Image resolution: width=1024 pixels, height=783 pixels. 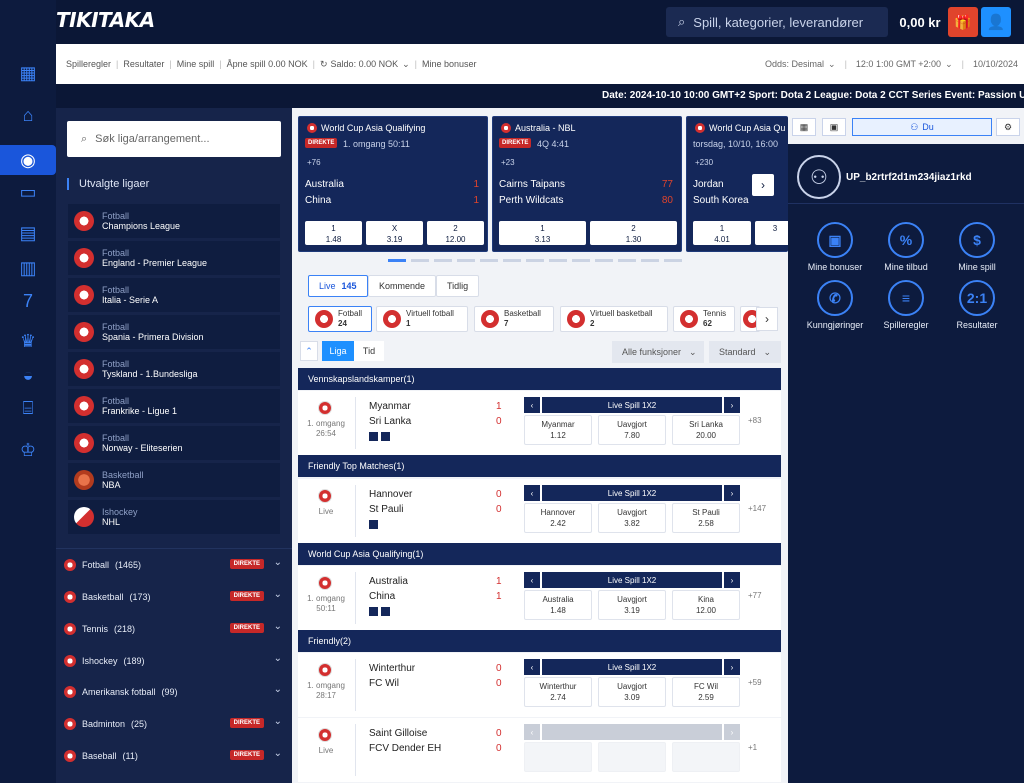 What do you see at coordinates (174, 661) in the screenshot?
I see `sport-row-ice-hockey: Ishockey (189) ⌄` at bounding box center [174, 661].